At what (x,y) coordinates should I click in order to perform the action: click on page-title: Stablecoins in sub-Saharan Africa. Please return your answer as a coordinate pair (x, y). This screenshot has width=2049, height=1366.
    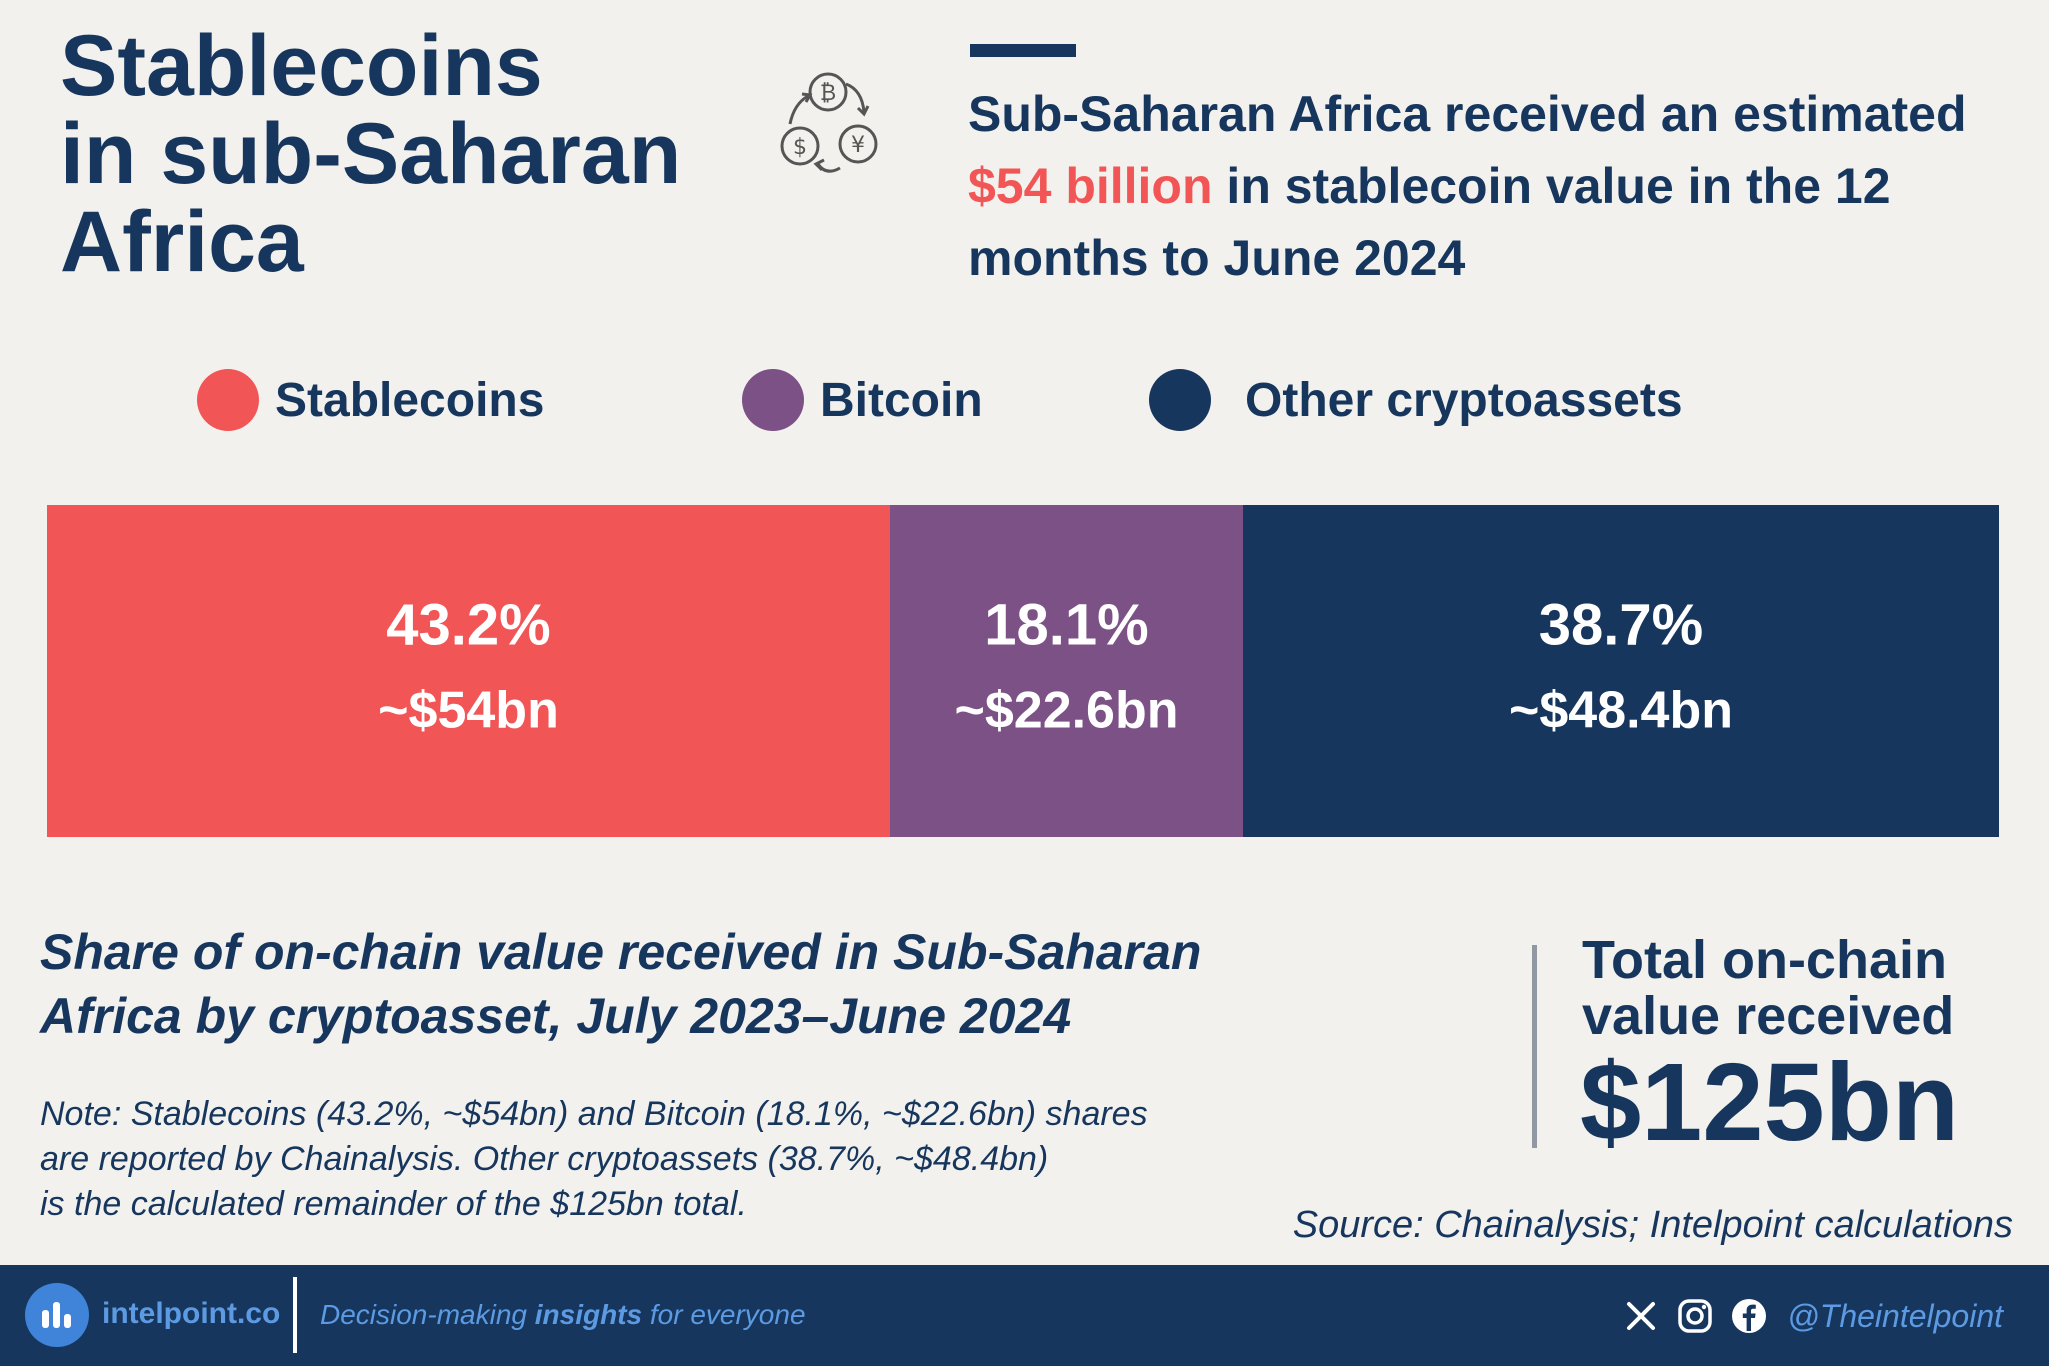
    Looking at the image, I should click on (370, 154).